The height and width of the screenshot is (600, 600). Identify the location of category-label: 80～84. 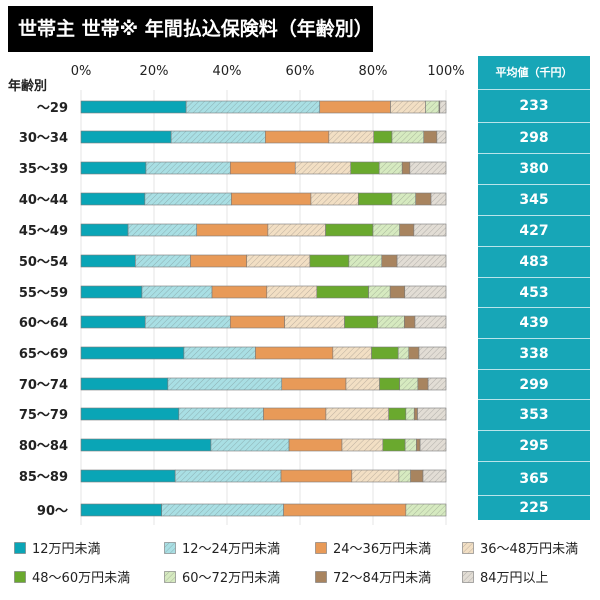
(43, 446).